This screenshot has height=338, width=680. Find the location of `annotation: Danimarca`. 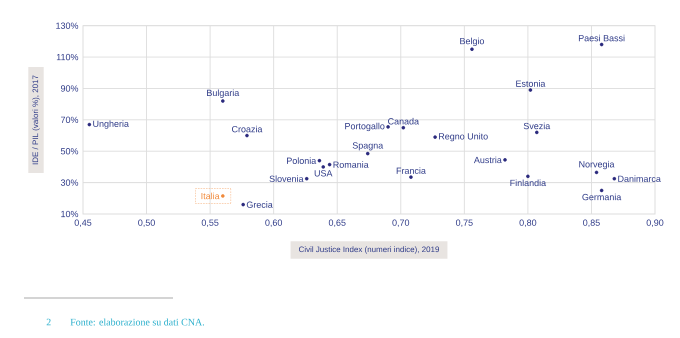

annotation: Danimarca is located at coordinates (639, 178).